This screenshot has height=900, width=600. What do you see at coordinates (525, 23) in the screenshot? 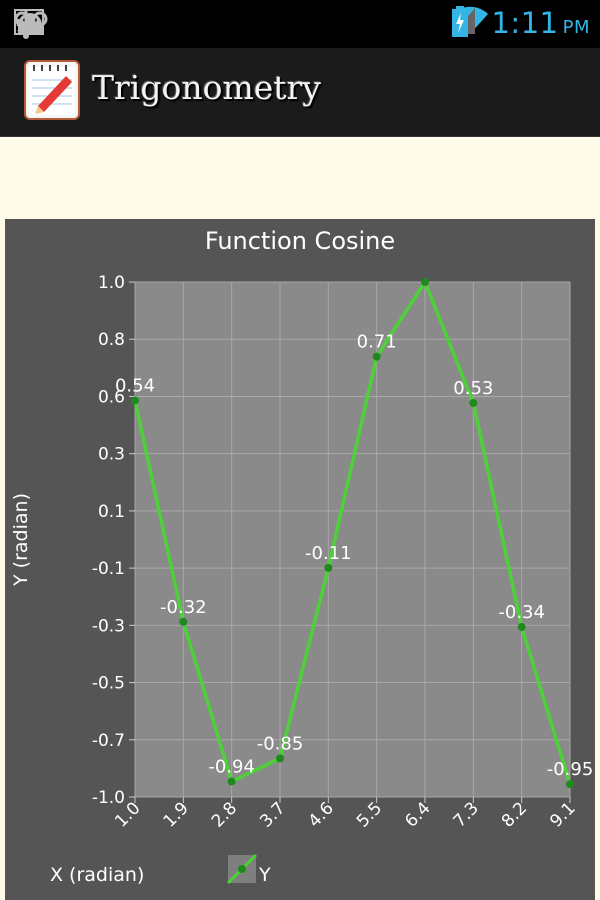
I see `time-text: 1:11` at bounding box center [525, 23].